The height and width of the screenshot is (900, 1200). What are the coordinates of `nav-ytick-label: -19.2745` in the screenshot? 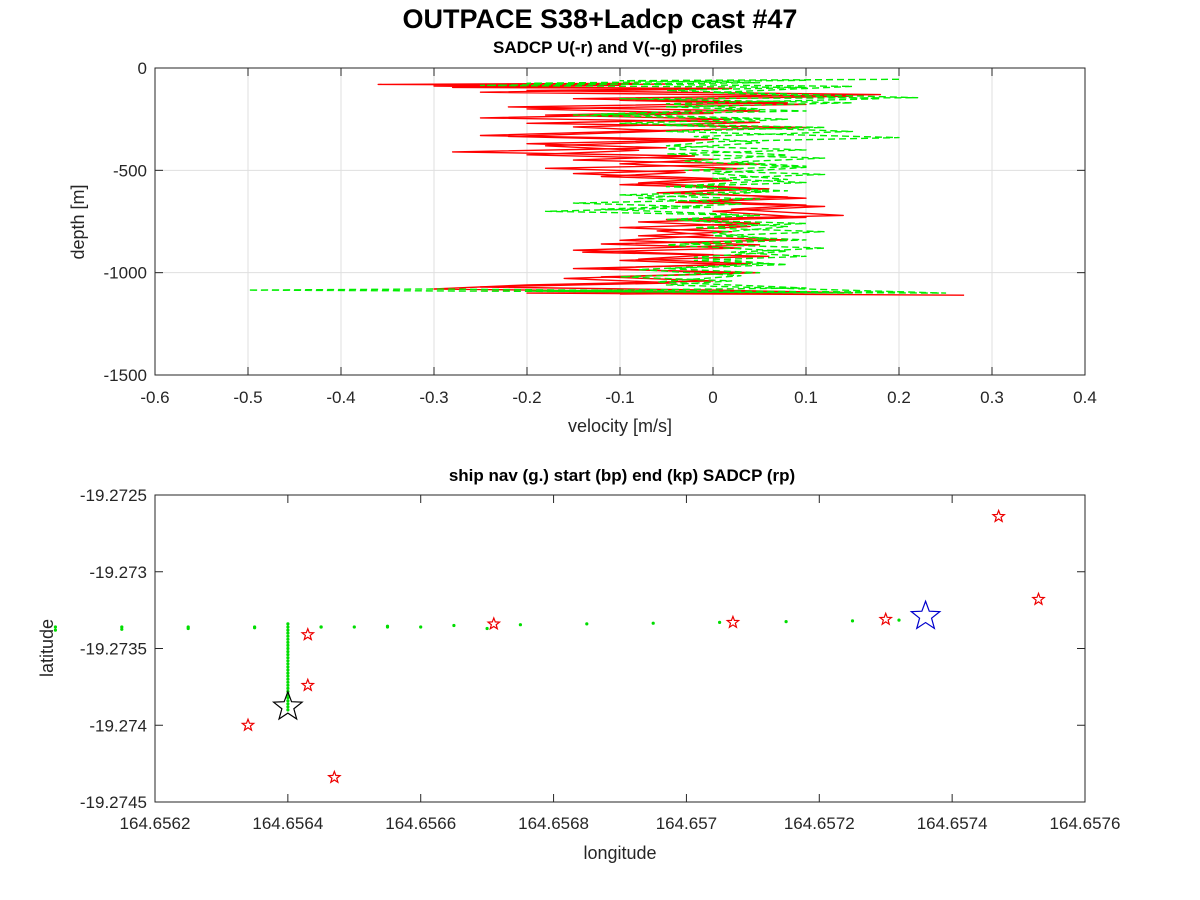 It's located at (113, 802).